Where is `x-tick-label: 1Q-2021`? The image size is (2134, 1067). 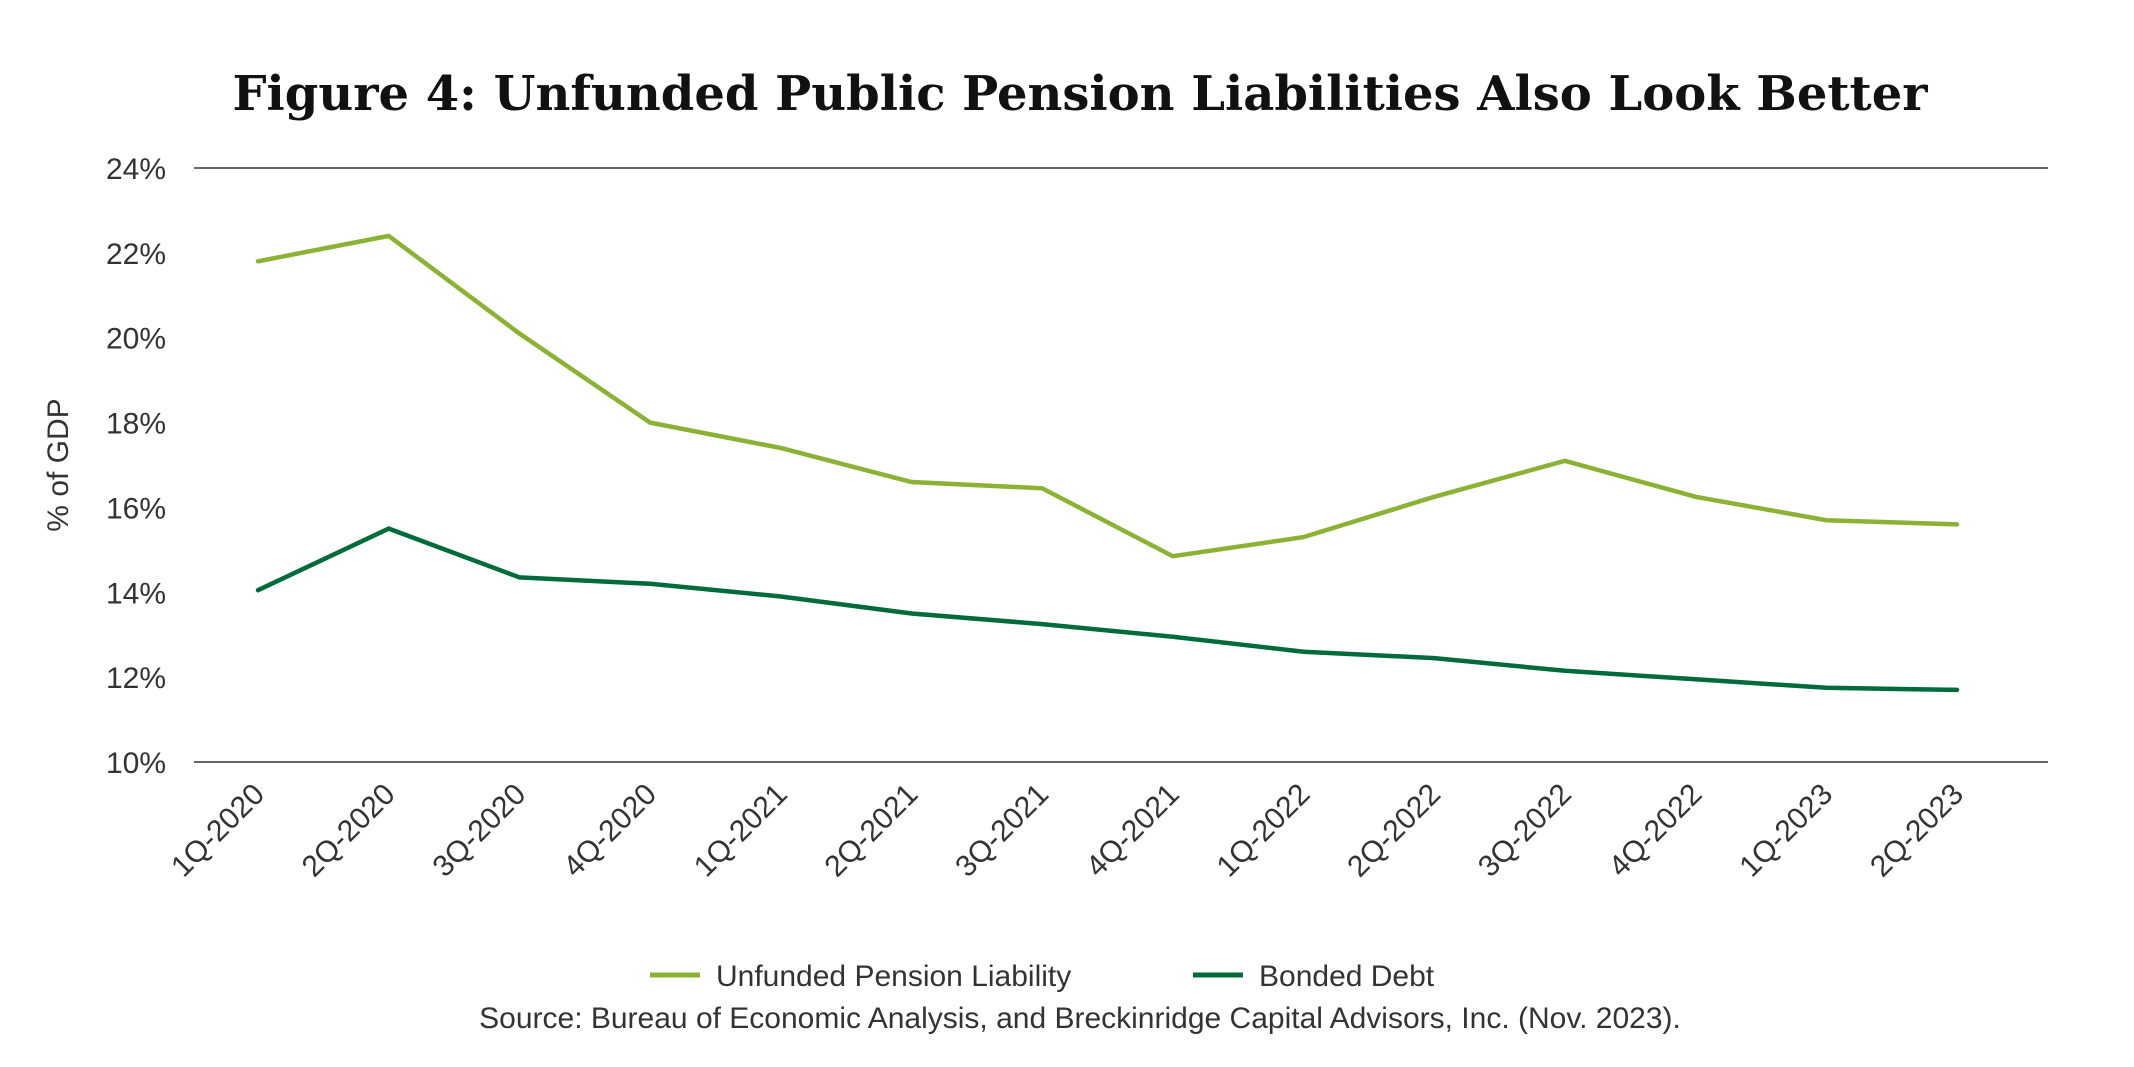 x-tick-label: 1Q-2021 is located at coordinates (741, 831).